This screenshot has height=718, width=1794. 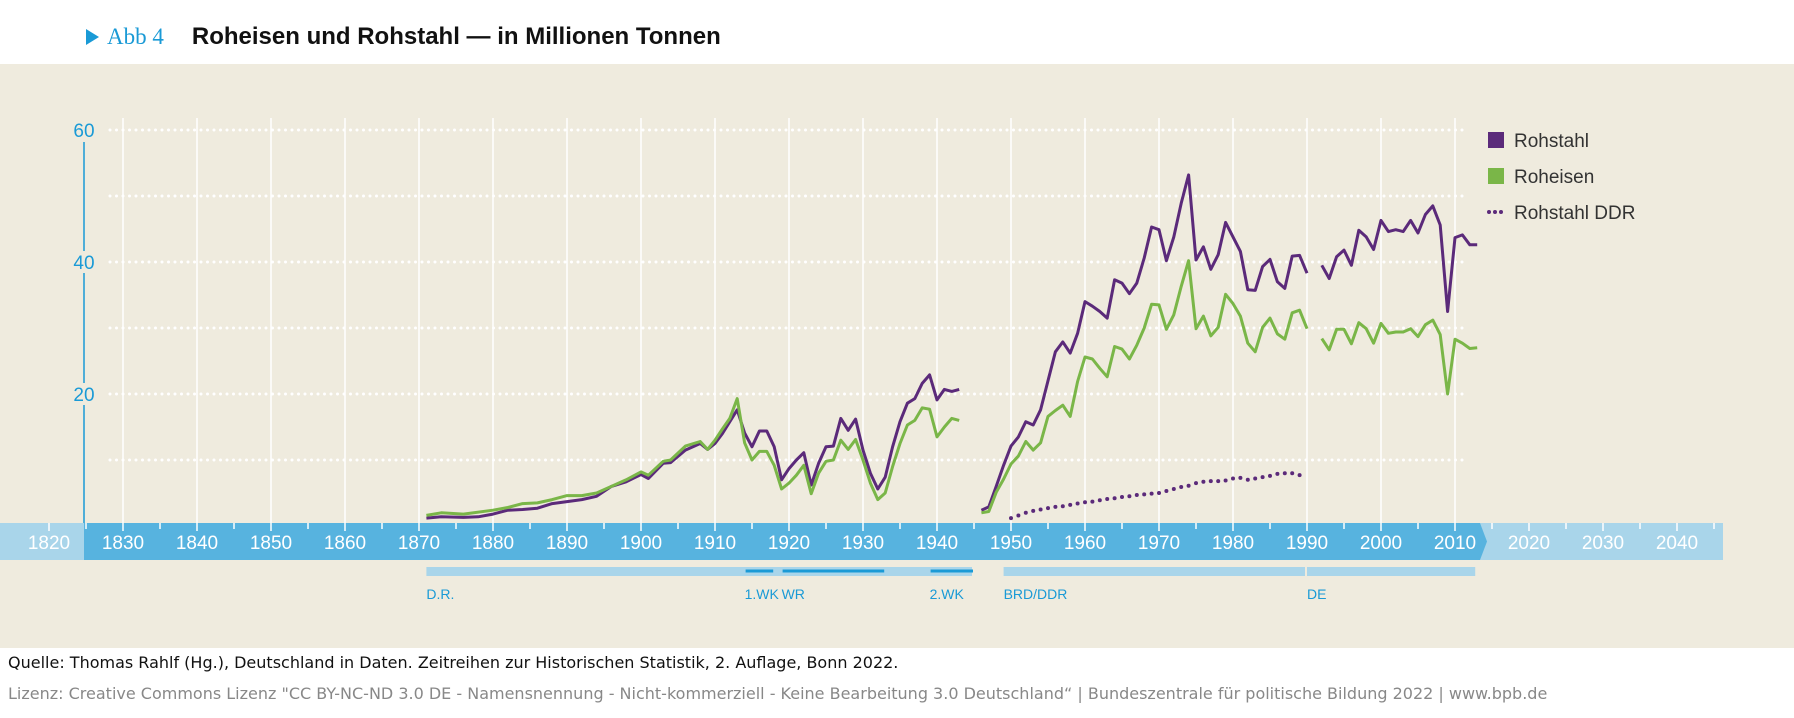 I want to click on y-axis: 20 40 60, so click(x=84, y=321).